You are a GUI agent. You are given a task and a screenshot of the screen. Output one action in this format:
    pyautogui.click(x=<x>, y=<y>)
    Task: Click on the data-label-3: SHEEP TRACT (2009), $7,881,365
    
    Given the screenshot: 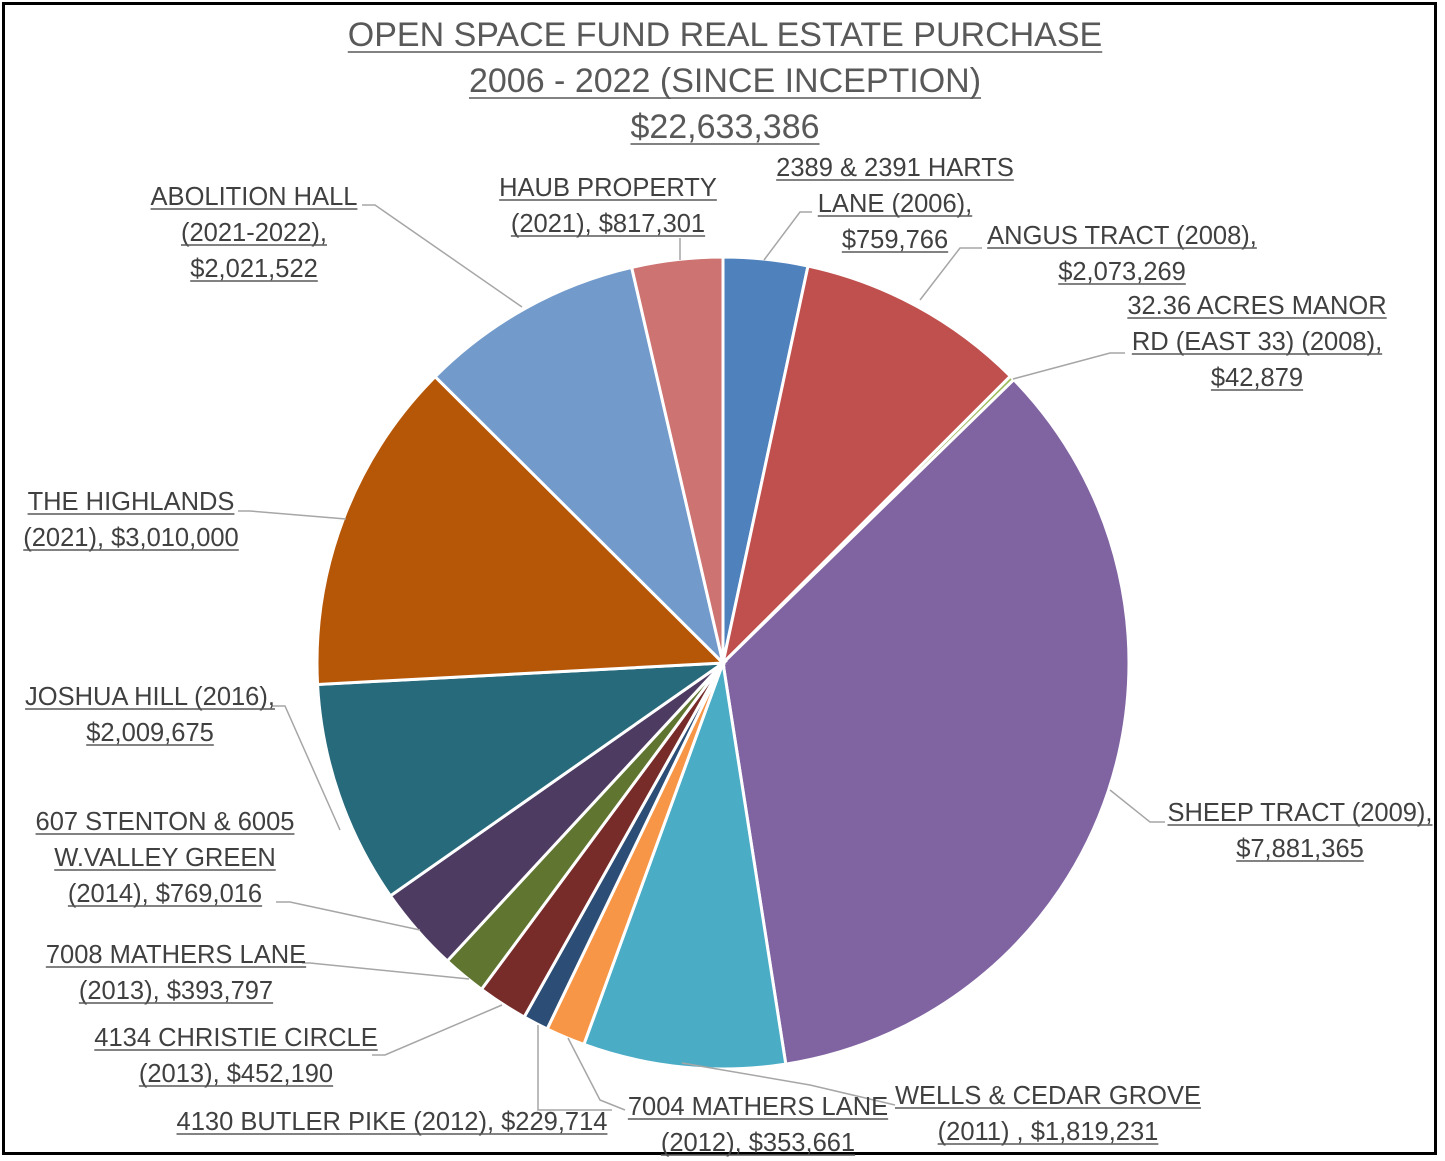 What is the action you would take?
    pyautogui.click(x=1300, y=831)
    